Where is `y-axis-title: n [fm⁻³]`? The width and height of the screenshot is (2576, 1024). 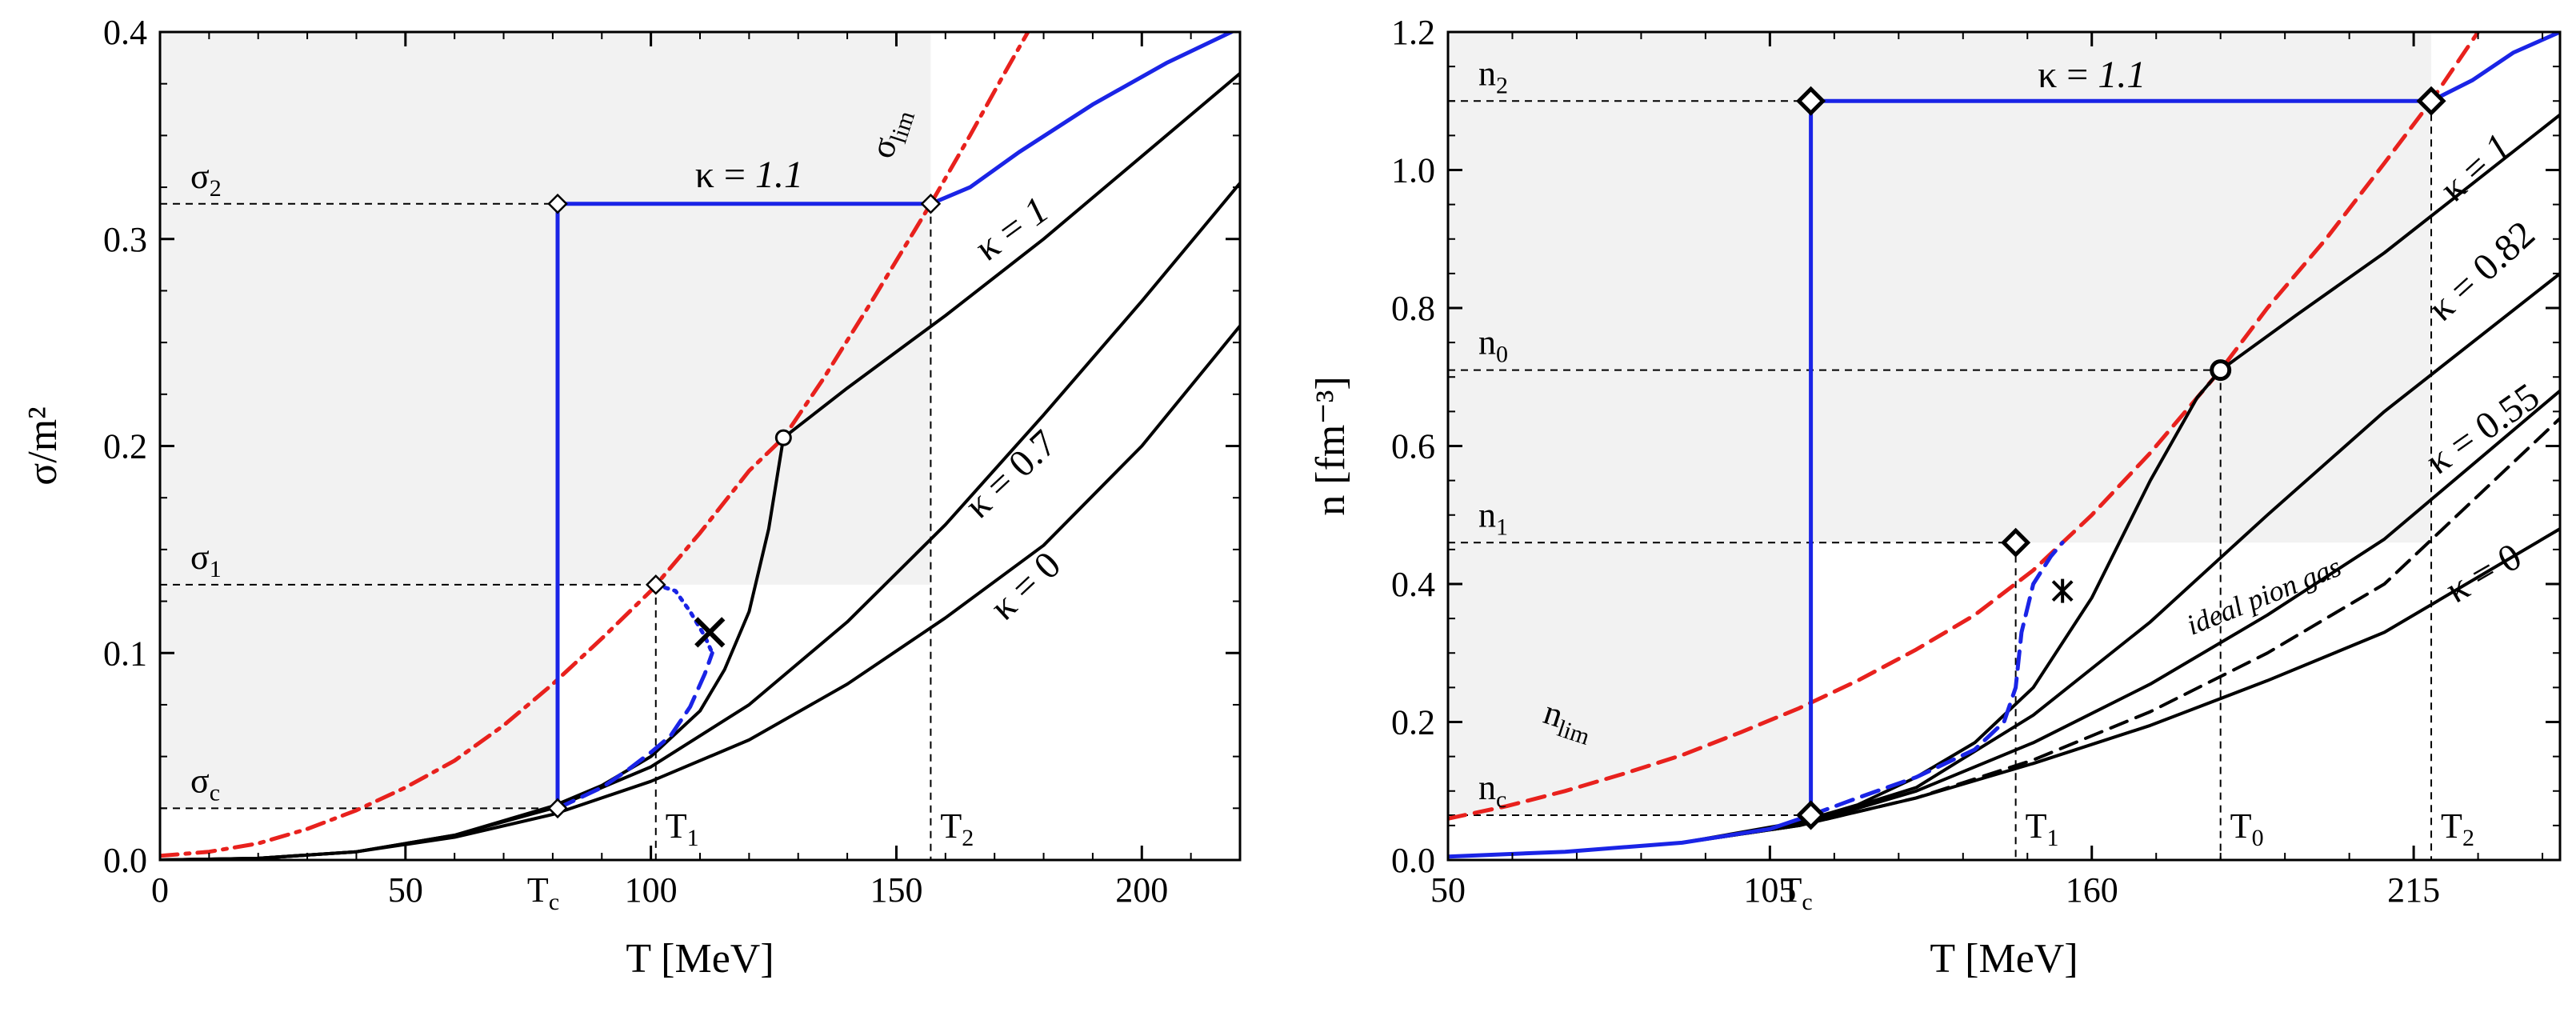 y-axis-title: n [fm⁻³] is located at coordinates (1331, 445).